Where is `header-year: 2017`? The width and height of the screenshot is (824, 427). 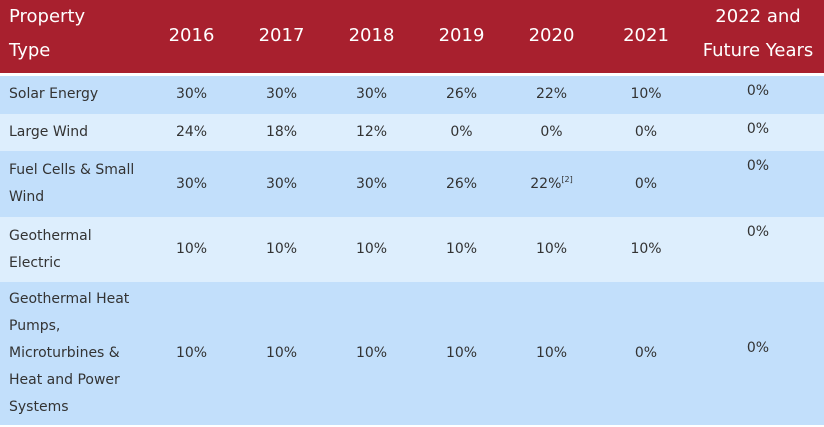 header-year: 2017 is located at coordinates (281, 36).